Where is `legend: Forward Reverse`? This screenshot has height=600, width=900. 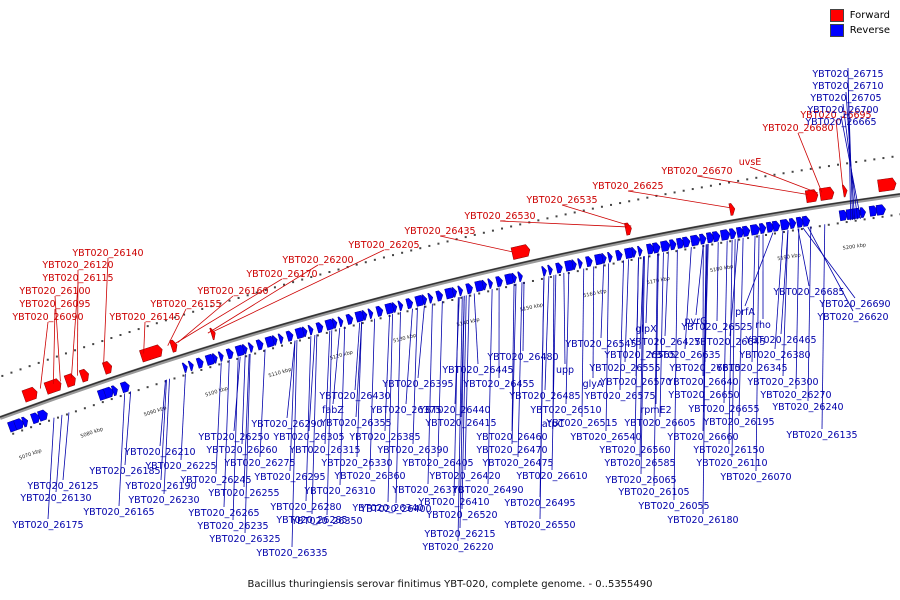 legend: Forward Reverse is located at coordinates (859, 23).